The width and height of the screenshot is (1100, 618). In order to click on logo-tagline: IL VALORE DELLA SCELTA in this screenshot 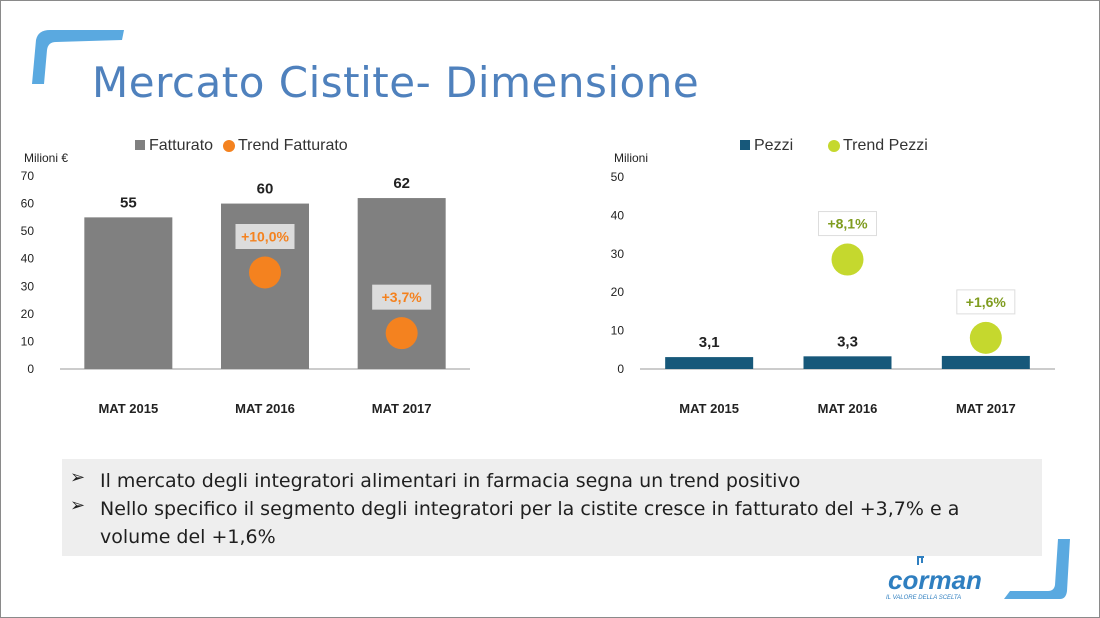, I will do `click(923, 598)`.